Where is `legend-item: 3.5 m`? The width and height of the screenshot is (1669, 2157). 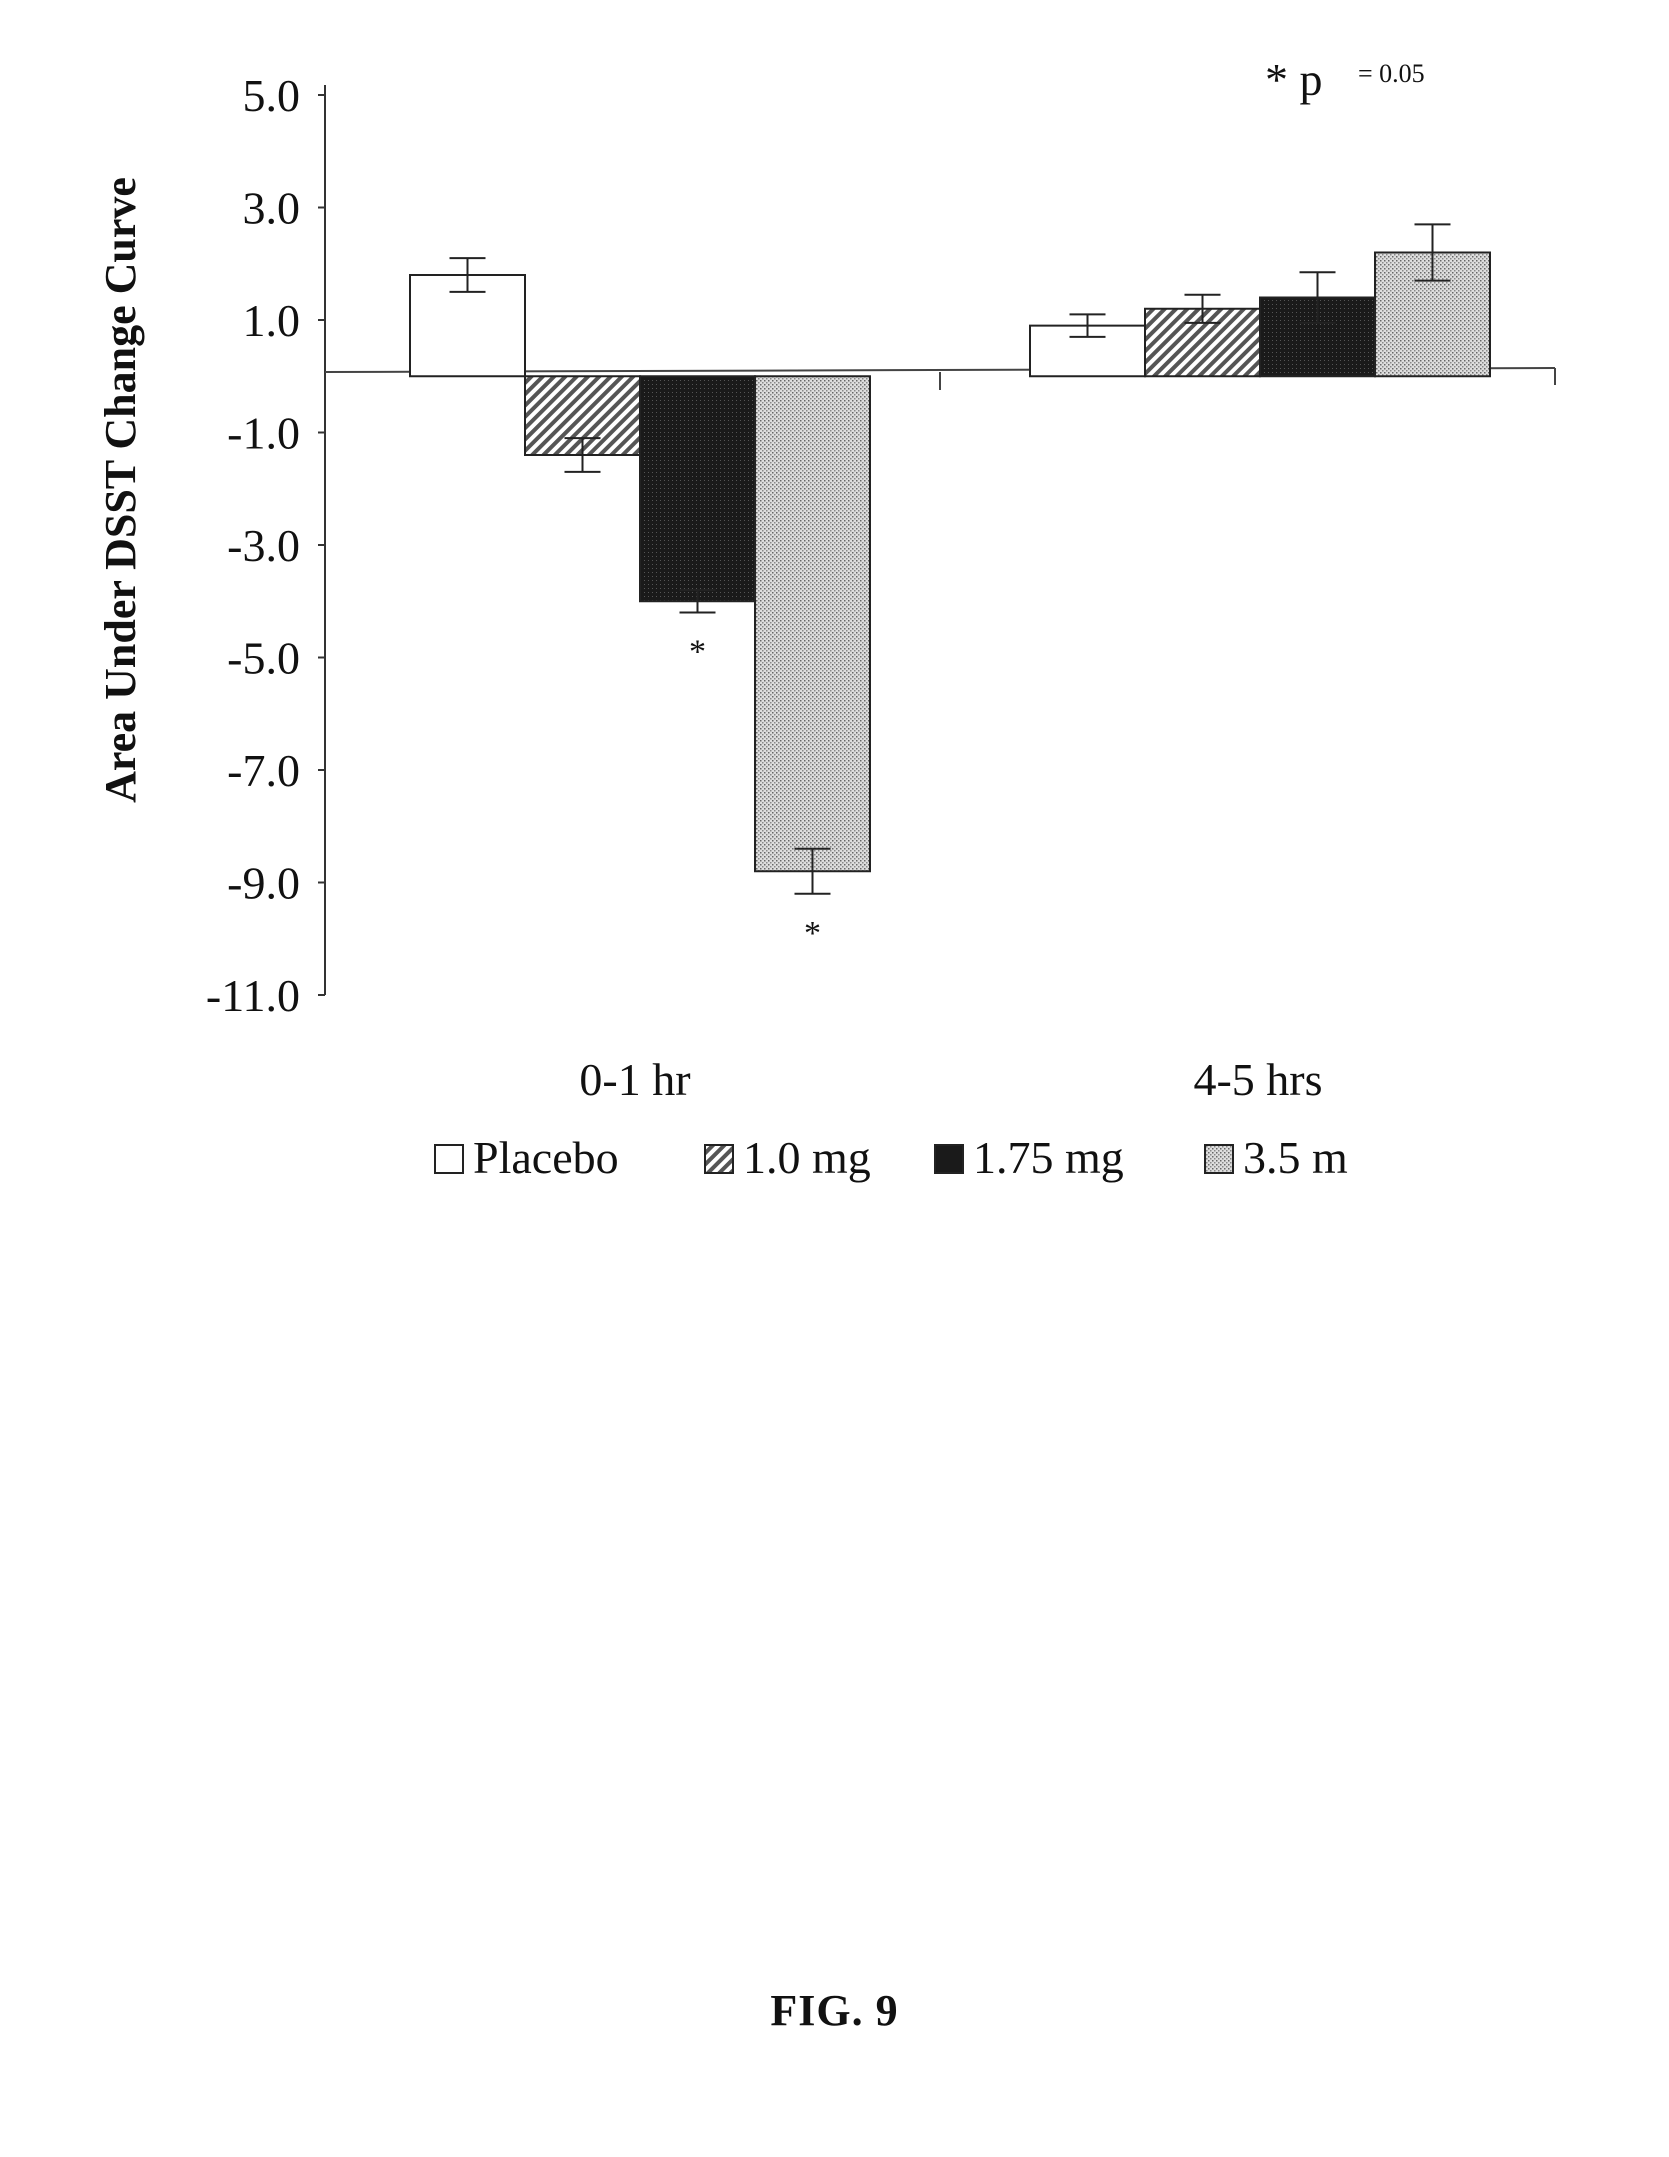 legend-item: 3.5 m is located at coordinates (1276, 1157).